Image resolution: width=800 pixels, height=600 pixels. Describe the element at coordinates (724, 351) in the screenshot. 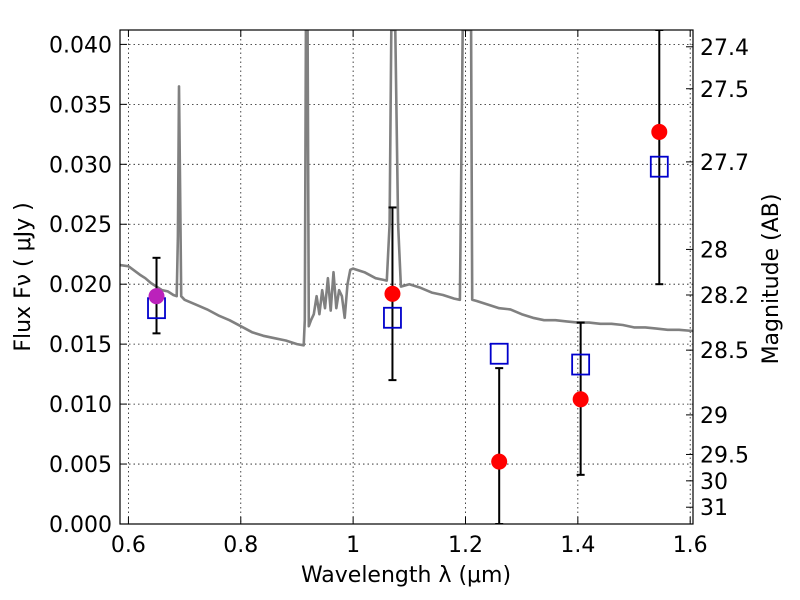

I see `right-tick-label: 28.5` at that location.